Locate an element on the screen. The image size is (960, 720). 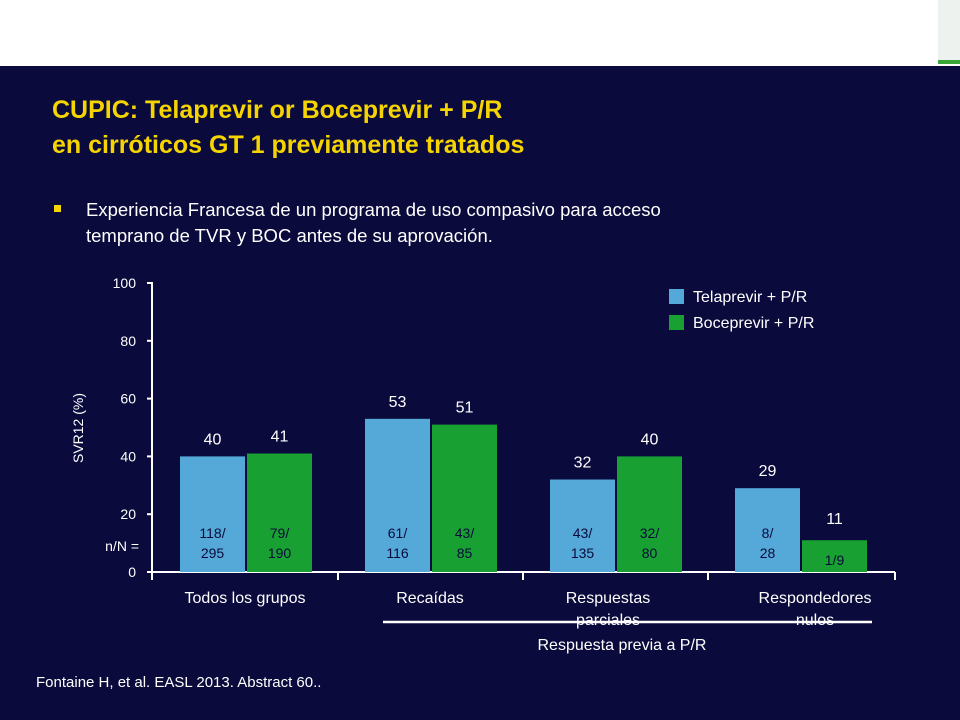
x-category-label: Recaídas is located at coordinates (430, 598).